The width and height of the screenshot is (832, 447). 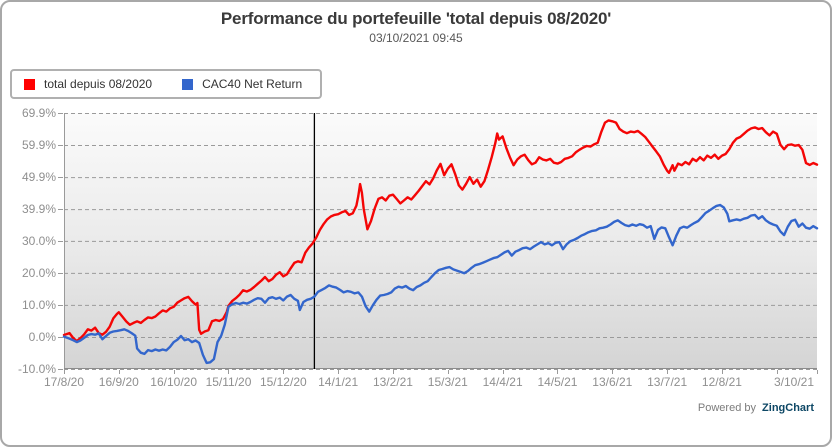 What do you see at coordinates (416, 38) in the screenshot?
I see `chart-subtitle: 03/10/2021 09:45` at bounding box center [416, 38].